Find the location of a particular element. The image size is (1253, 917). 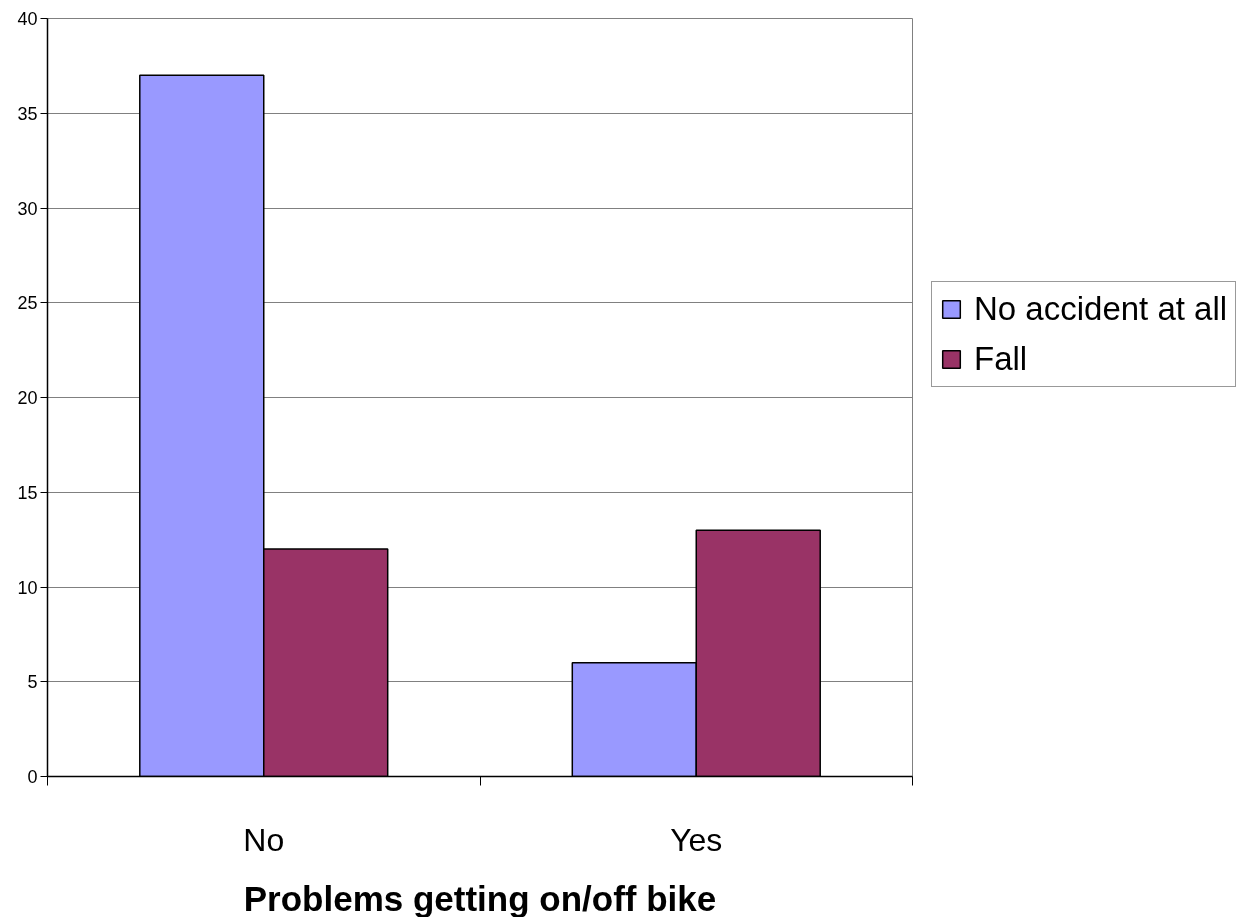

x-tick-label: Yes is located at coordinates (696, 839).